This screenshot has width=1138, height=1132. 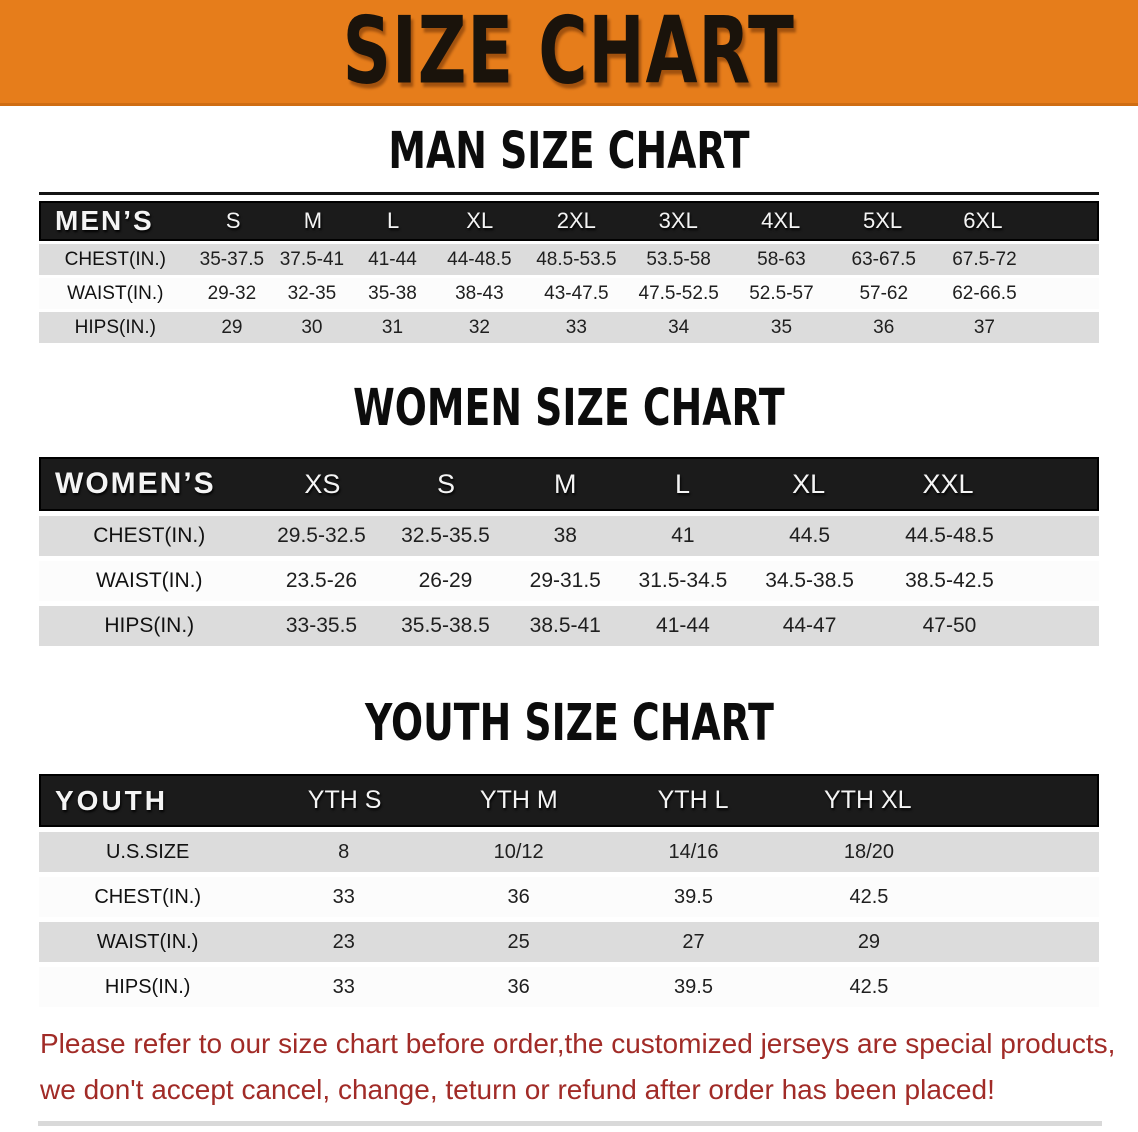 What do you see at coordinates (232, 293) in the screenshot?
I see `size-value: 29-32` at bounding box center [232, 293].